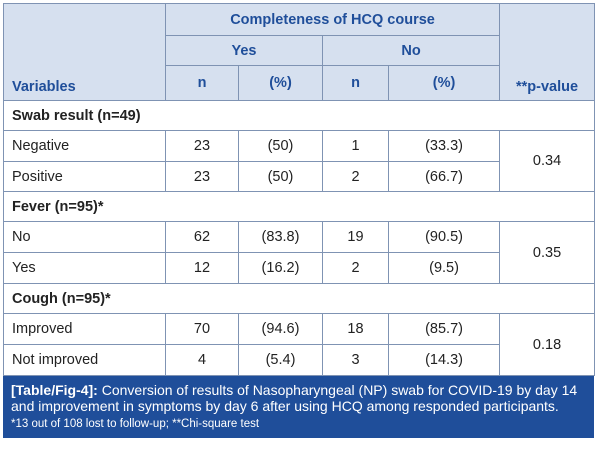 The height and width of the screenshot is (465, 598). Describe the element at coordinates (84, 268) in the screenshot. I see `row-label: Yes` at that location.